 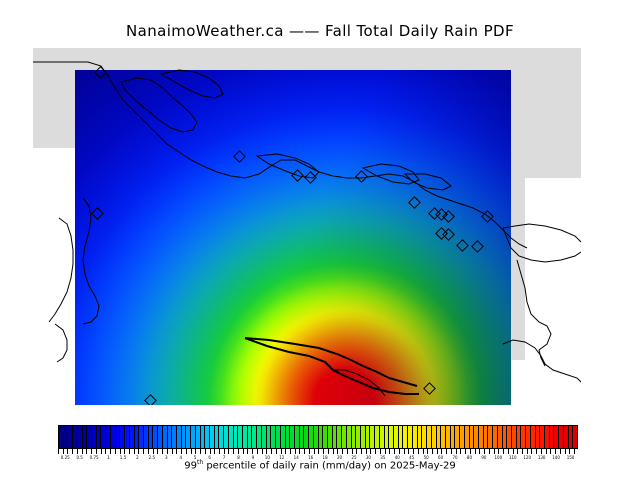 I want to click on colorbar-tick-label: 7, so click(x=224, y=457).